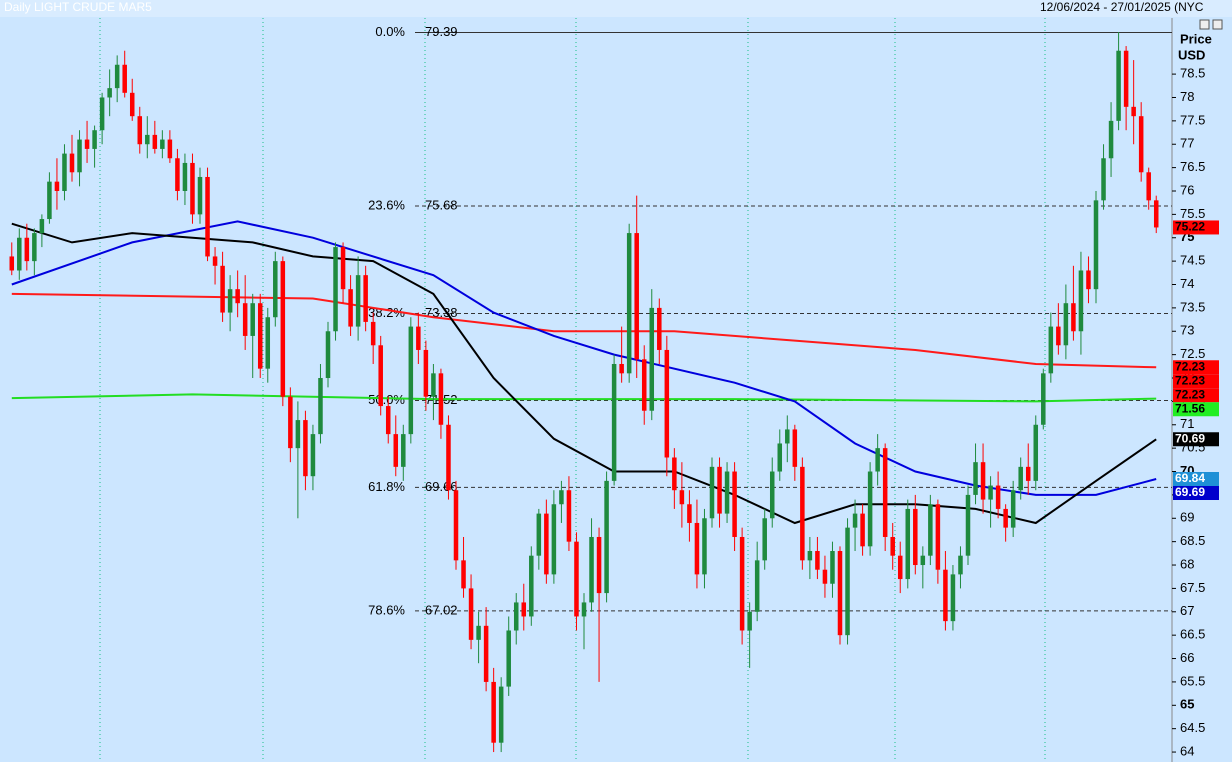 This screenshot has width=1232, height=762. Describe the element at coordinates (1192, 680) in the screenshot. I see `y-tick-label: 65.5` at that location.